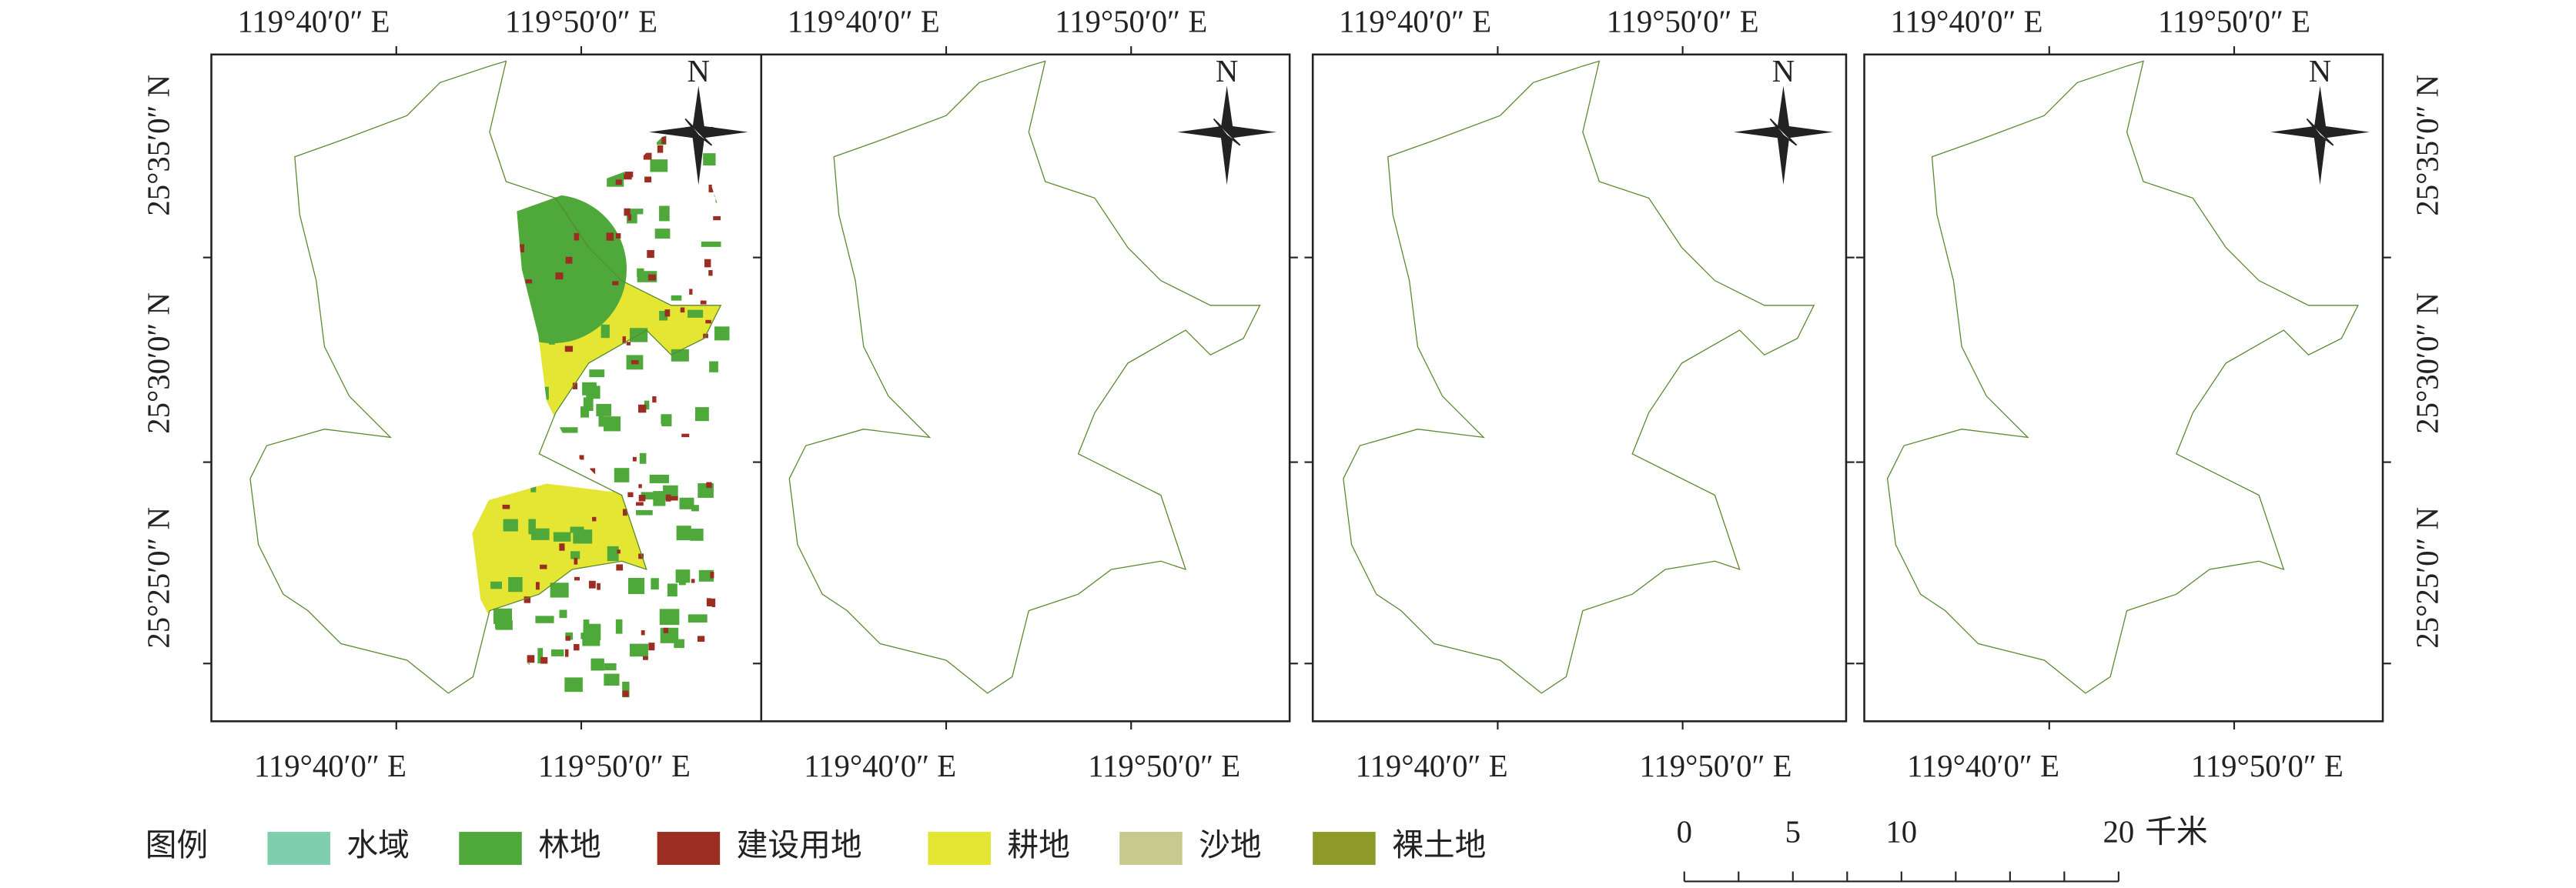 Image resolution: width=2576 pixels, height=888 pixels. I want to click on scale-label: 0, so click(1684, 832).